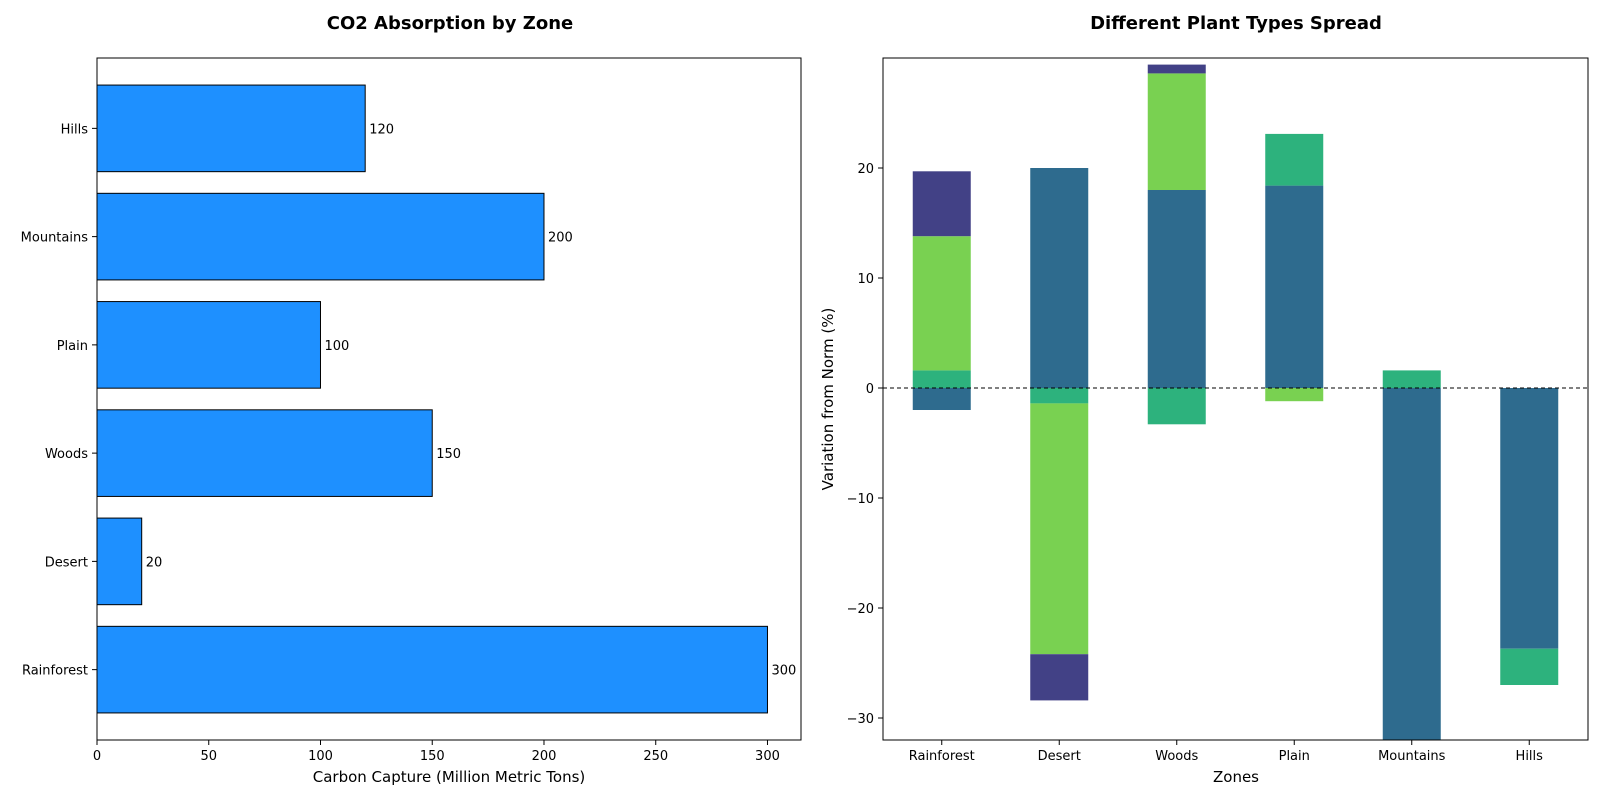 The image size is (1600, 800). What do you see at coordinates (66, 562) in the screenshot?
I see `y-tick-label-desert: Desert` at bounding box center [66, 562].